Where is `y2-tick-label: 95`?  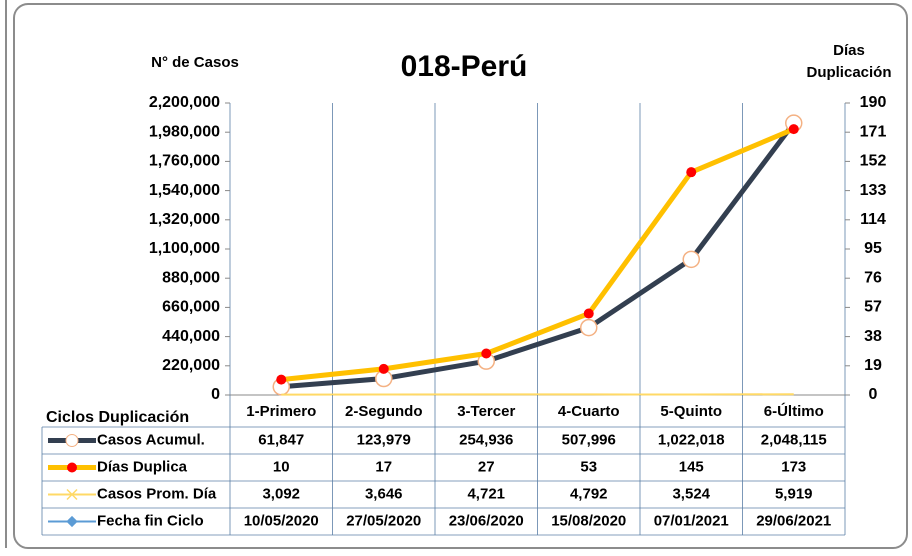
y2-tick-label: 95 is located at coordinates (873, 248).